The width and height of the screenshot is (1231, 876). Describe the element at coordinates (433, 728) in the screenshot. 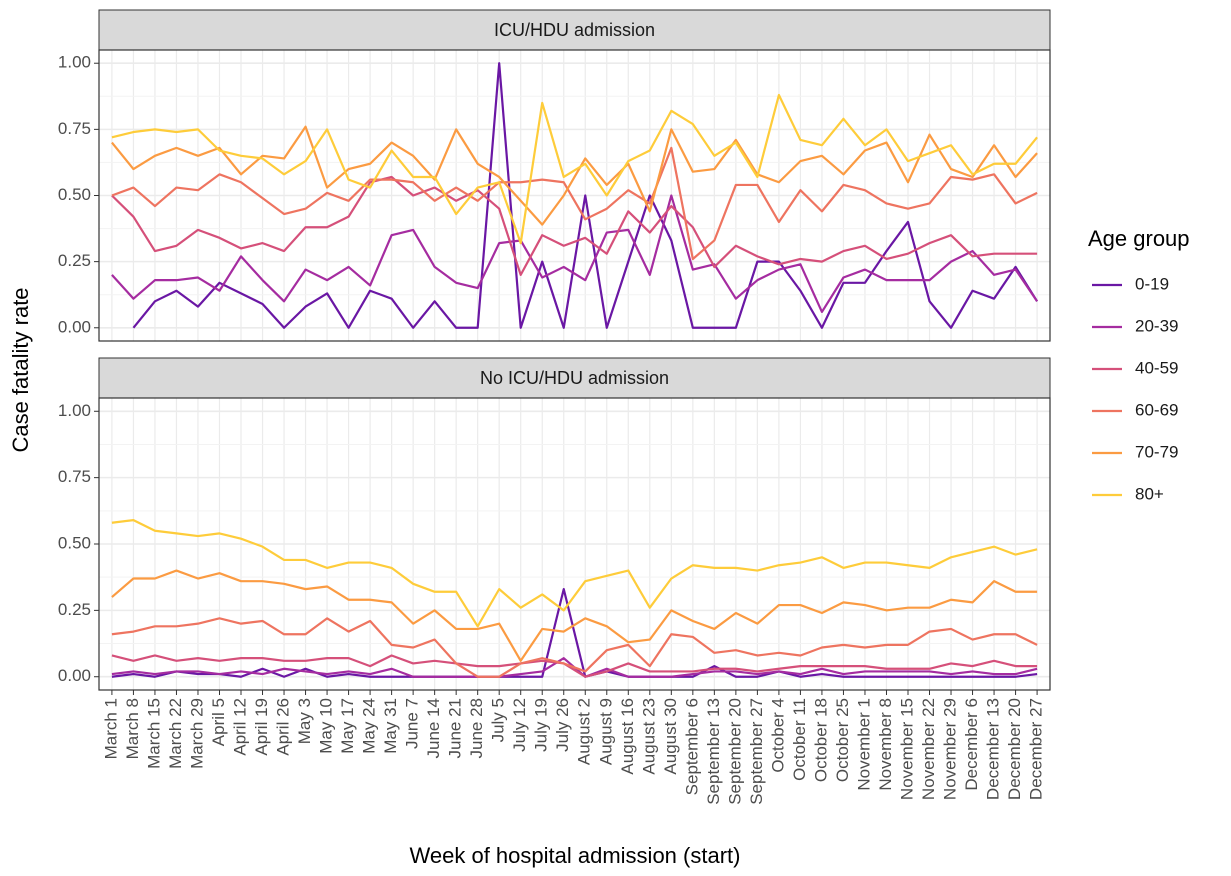

I see `x-tick-label: June 14` at that location.